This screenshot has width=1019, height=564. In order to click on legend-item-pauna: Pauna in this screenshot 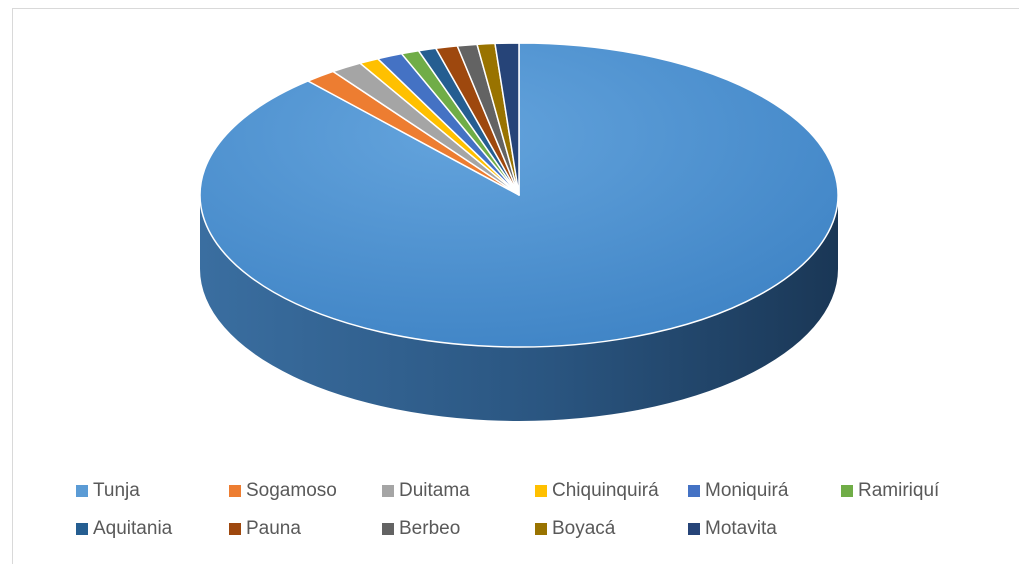, I will do `click(265, 529)`.